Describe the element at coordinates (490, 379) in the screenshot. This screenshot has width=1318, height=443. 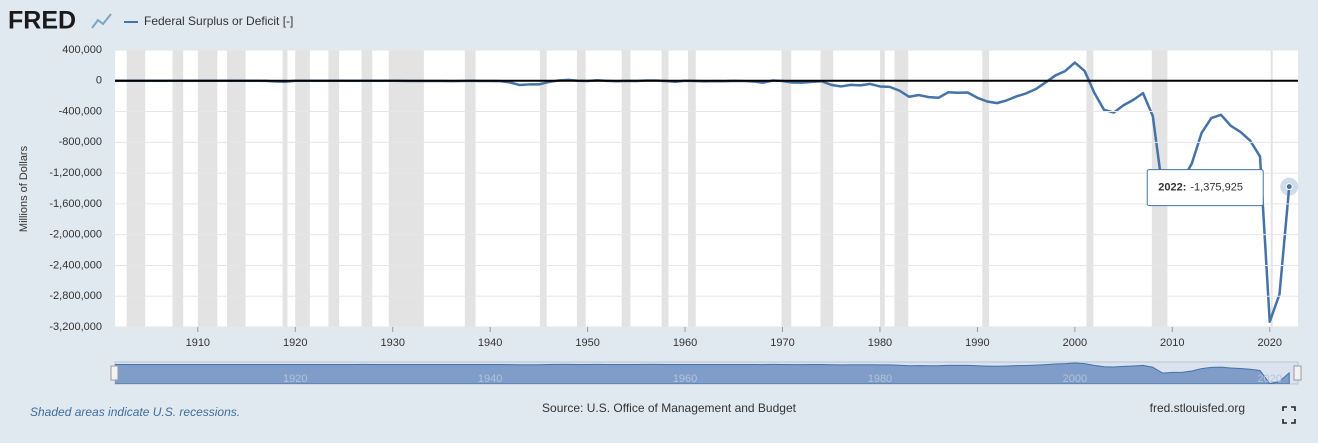
I see `navigator-tick-label: 1940` at that location.